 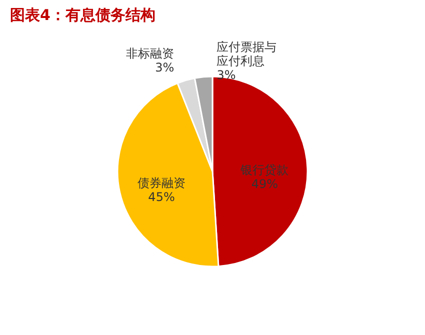 I want to click on data-label: 45%, so click(x=161, y=197).